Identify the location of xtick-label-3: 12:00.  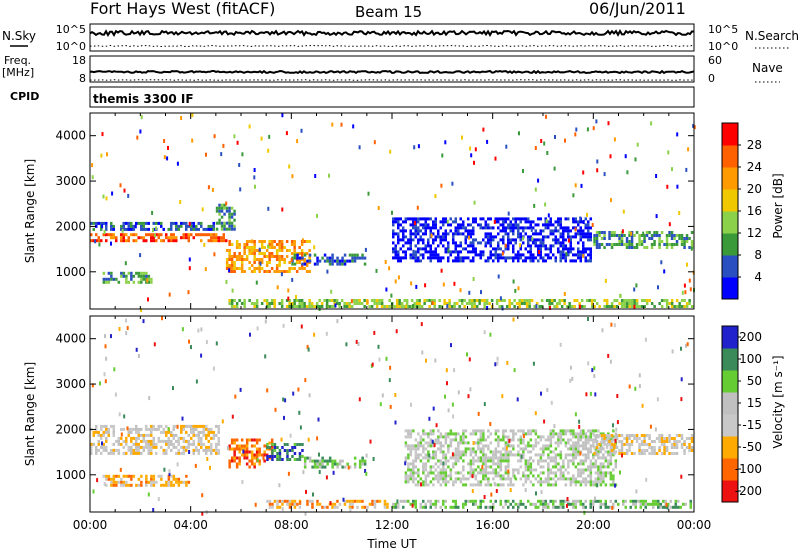
(392, 525).